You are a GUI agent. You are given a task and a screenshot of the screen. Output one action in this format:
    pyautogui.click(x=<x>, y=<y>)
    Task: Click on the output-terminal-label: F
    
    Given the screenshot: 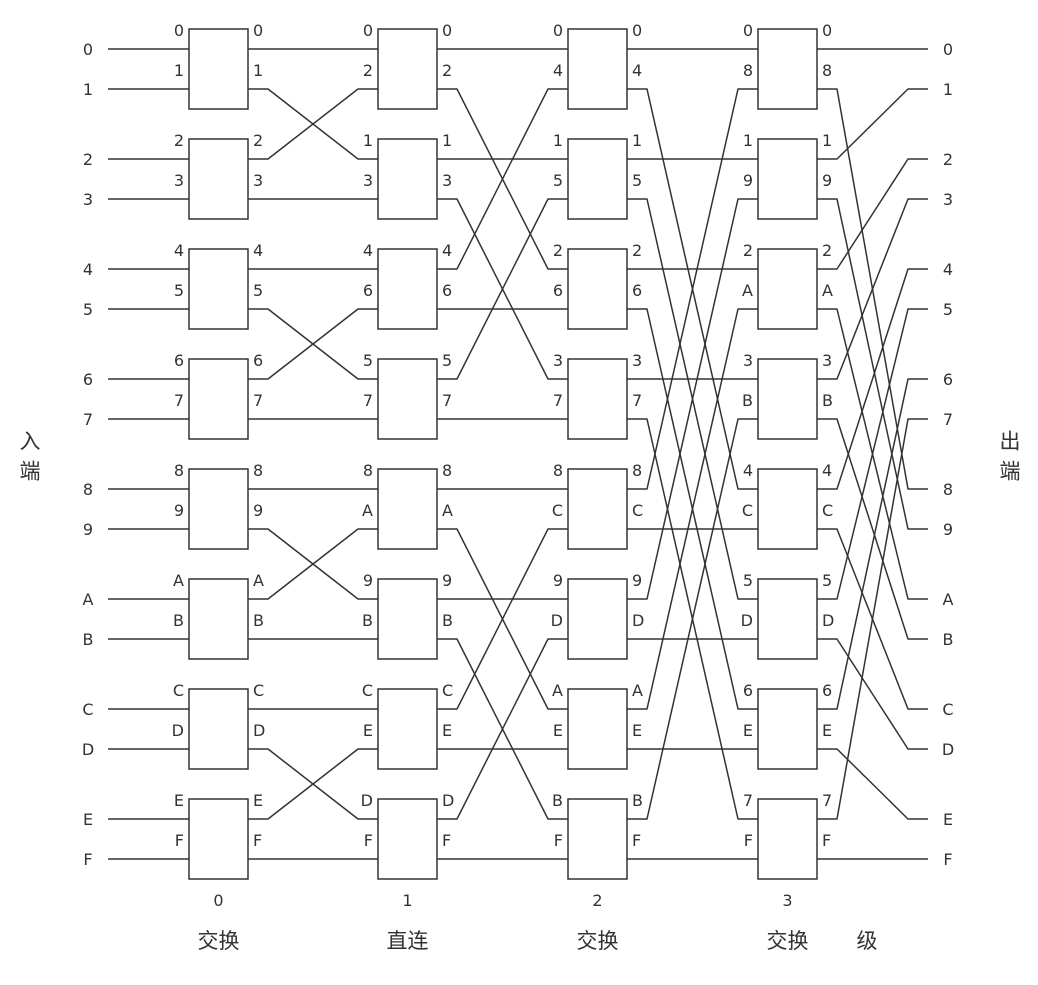 What is the action you would take?
    pyautogui.click(x=947, y=859)
    